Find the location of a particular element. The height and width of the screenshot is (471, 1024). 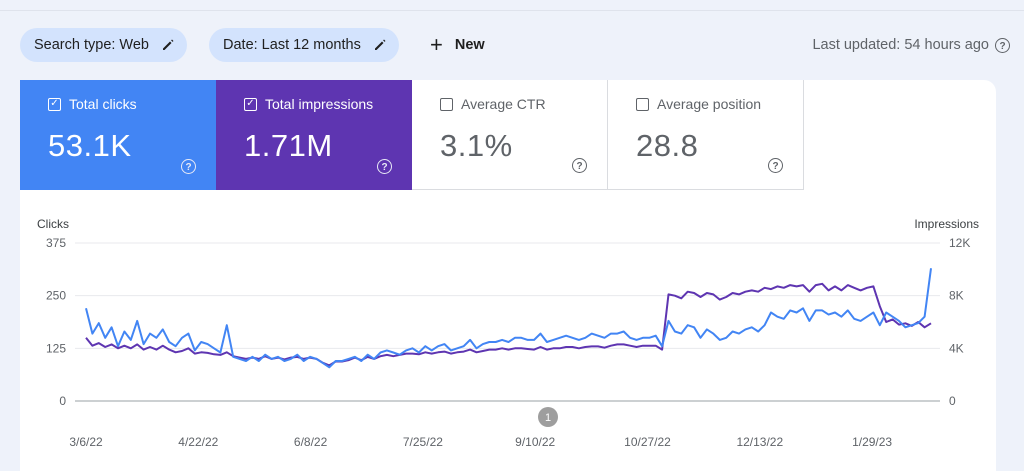

metric-label: Average CTR is located at coordinates (503, 104).